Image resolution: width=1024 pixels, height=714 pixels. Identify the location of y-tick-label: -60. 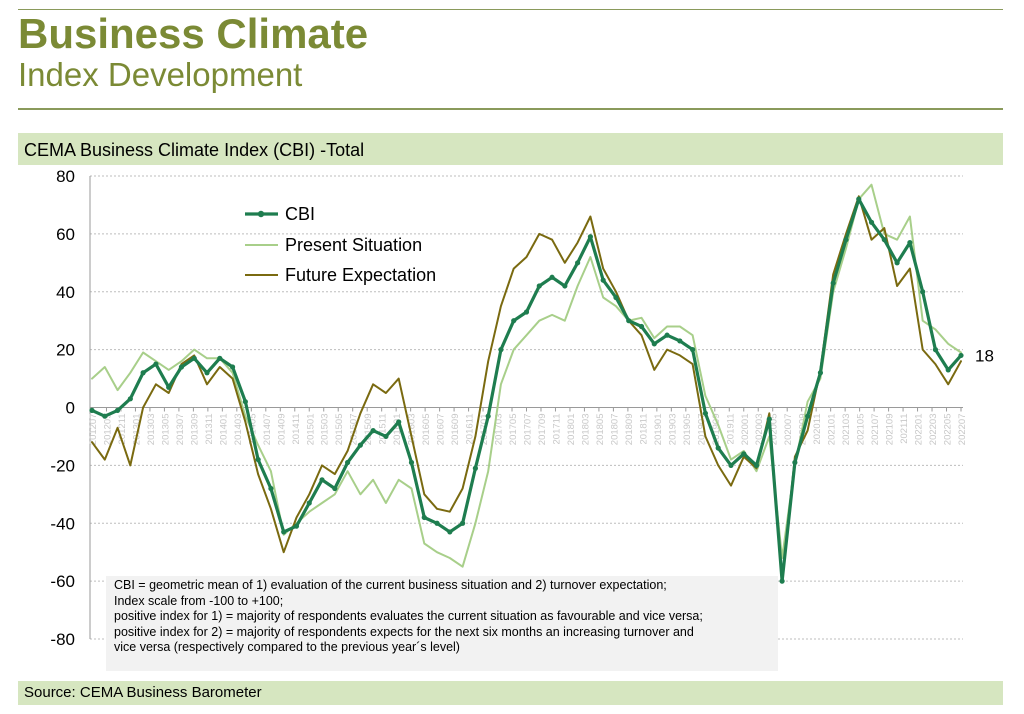
(62, 581).